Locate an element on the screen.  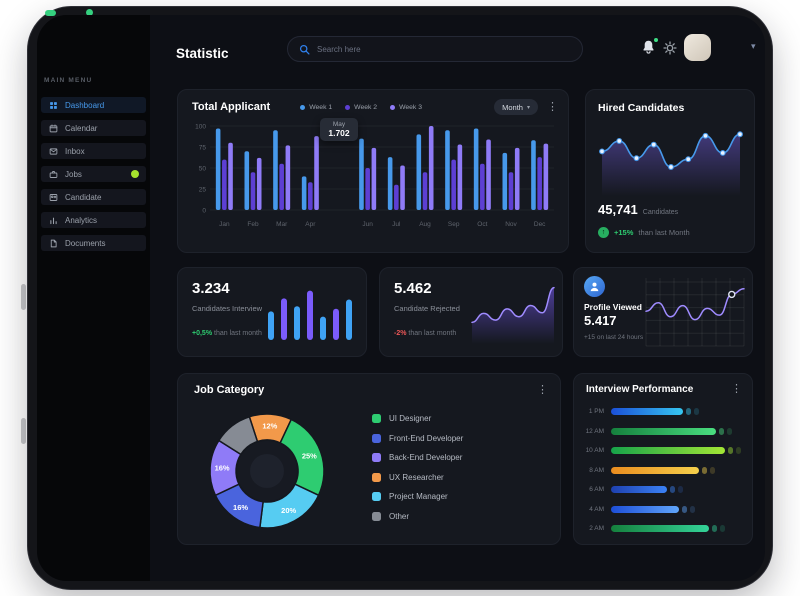
time-label: 6 AM is located at coordinates (596, 489).